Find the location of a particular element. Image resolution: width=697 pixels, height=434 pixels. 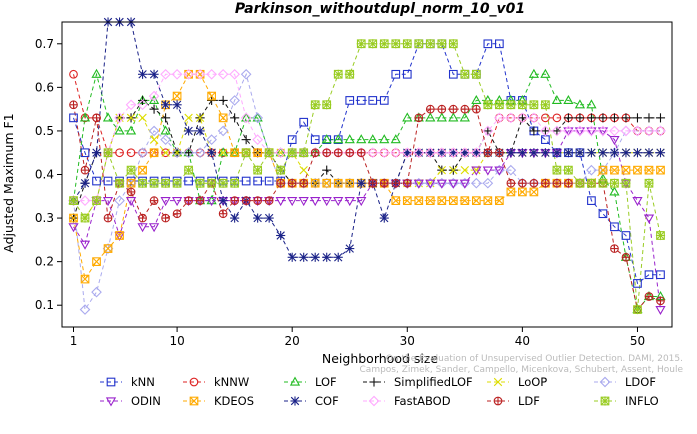

legend-label-knnw: kNNW is located at coordinates (231, 382).